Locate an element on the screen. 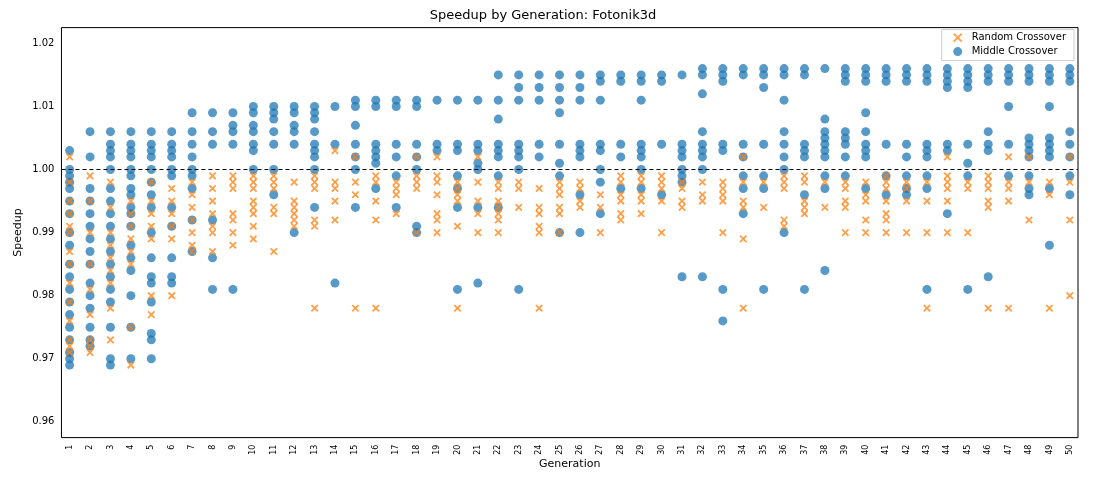 The width and height of the screenshot is (1094, 479). x-tick-label: 4 is located at coordinates (130, 447).